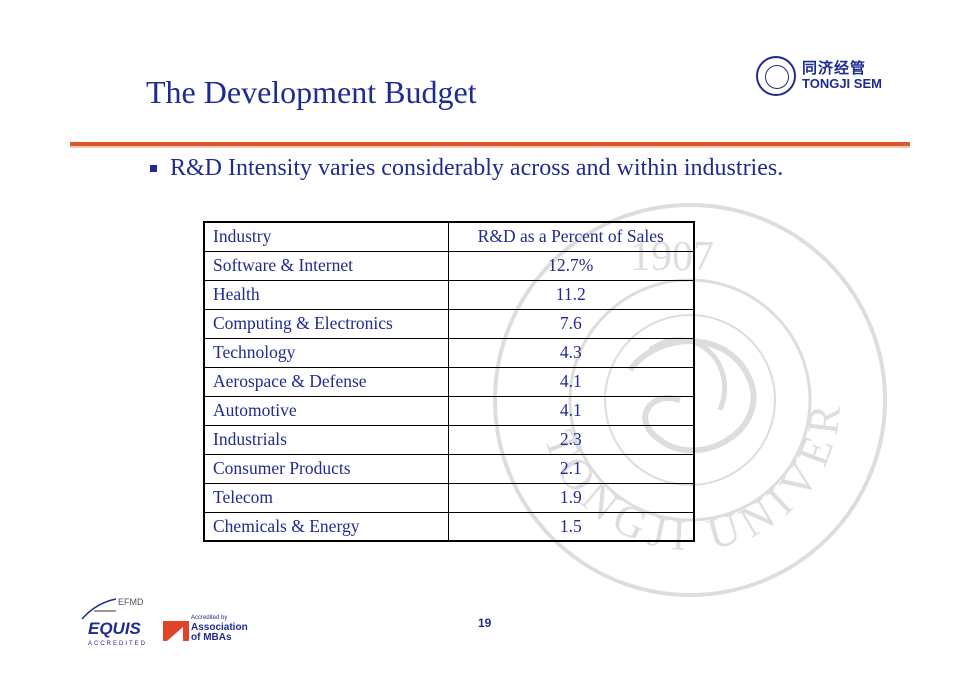 The width and height of the screenshot is (980, 692). I want to click on industry-cell: Automotive, so click(326, 410).